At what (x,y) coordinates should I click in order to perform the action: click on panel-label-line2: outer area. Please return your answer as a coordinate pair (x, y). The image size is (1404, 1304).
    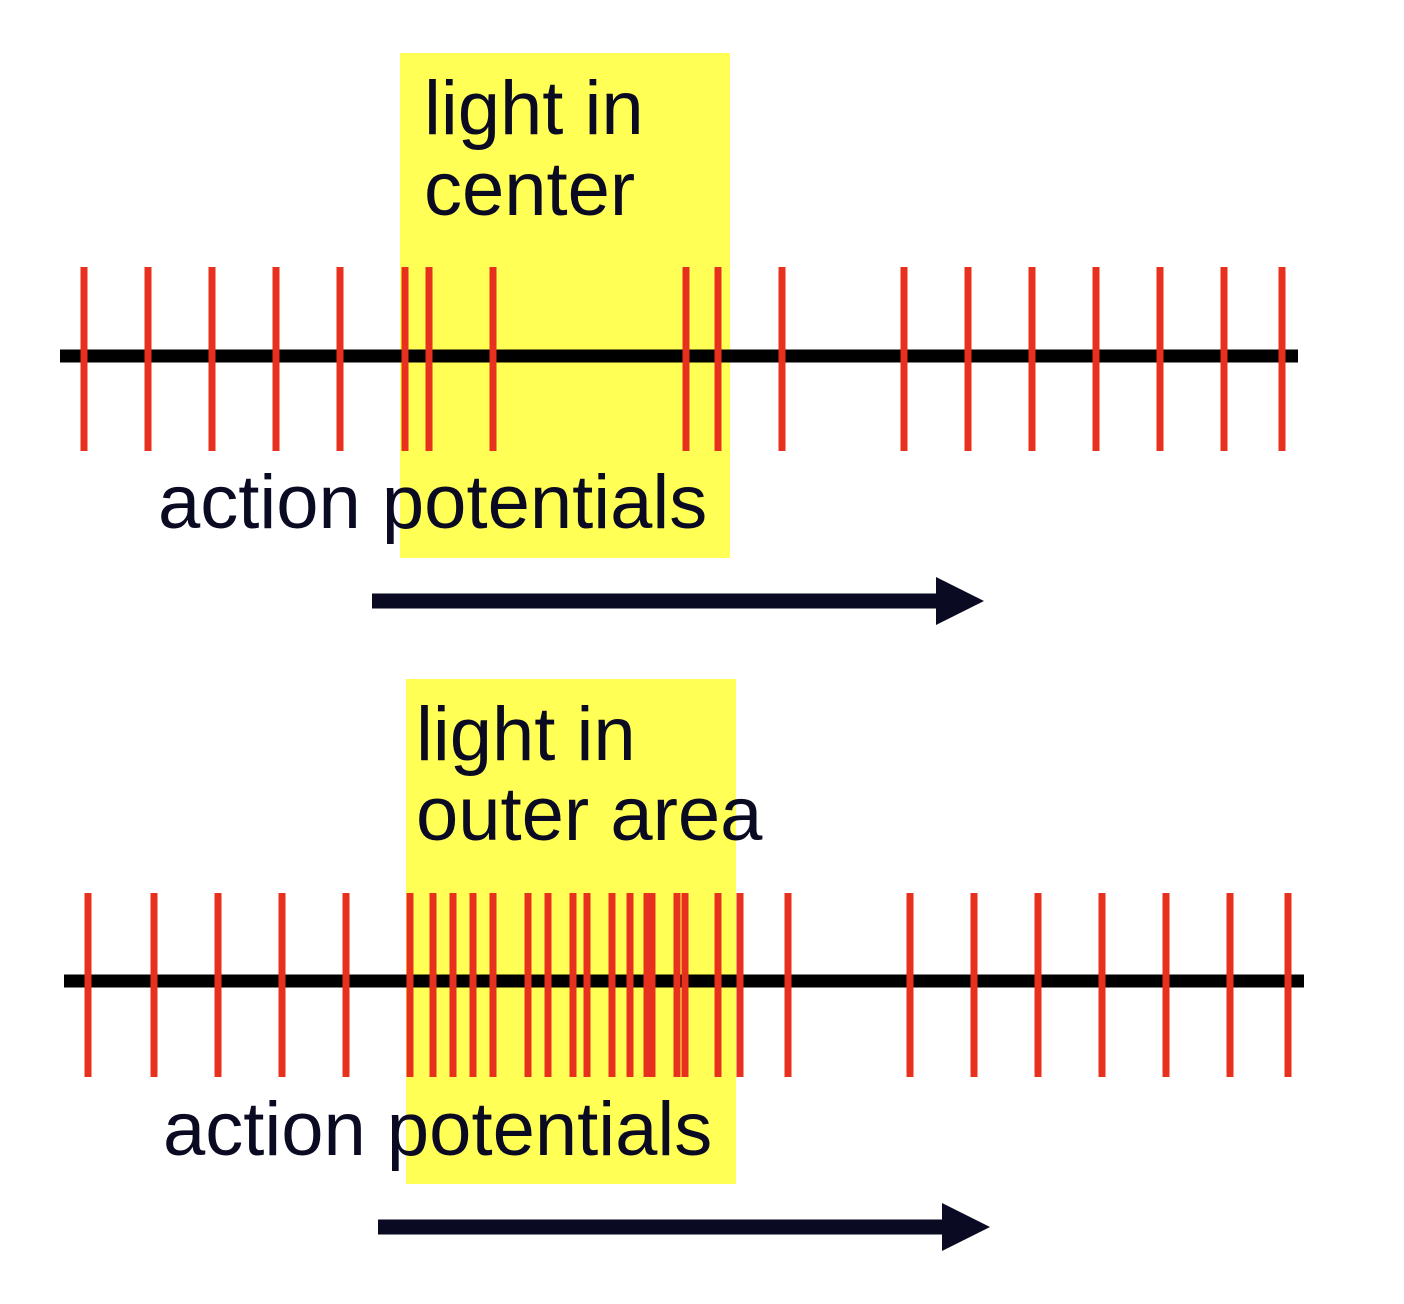
    Looking at the image, I should click on (589, 814).